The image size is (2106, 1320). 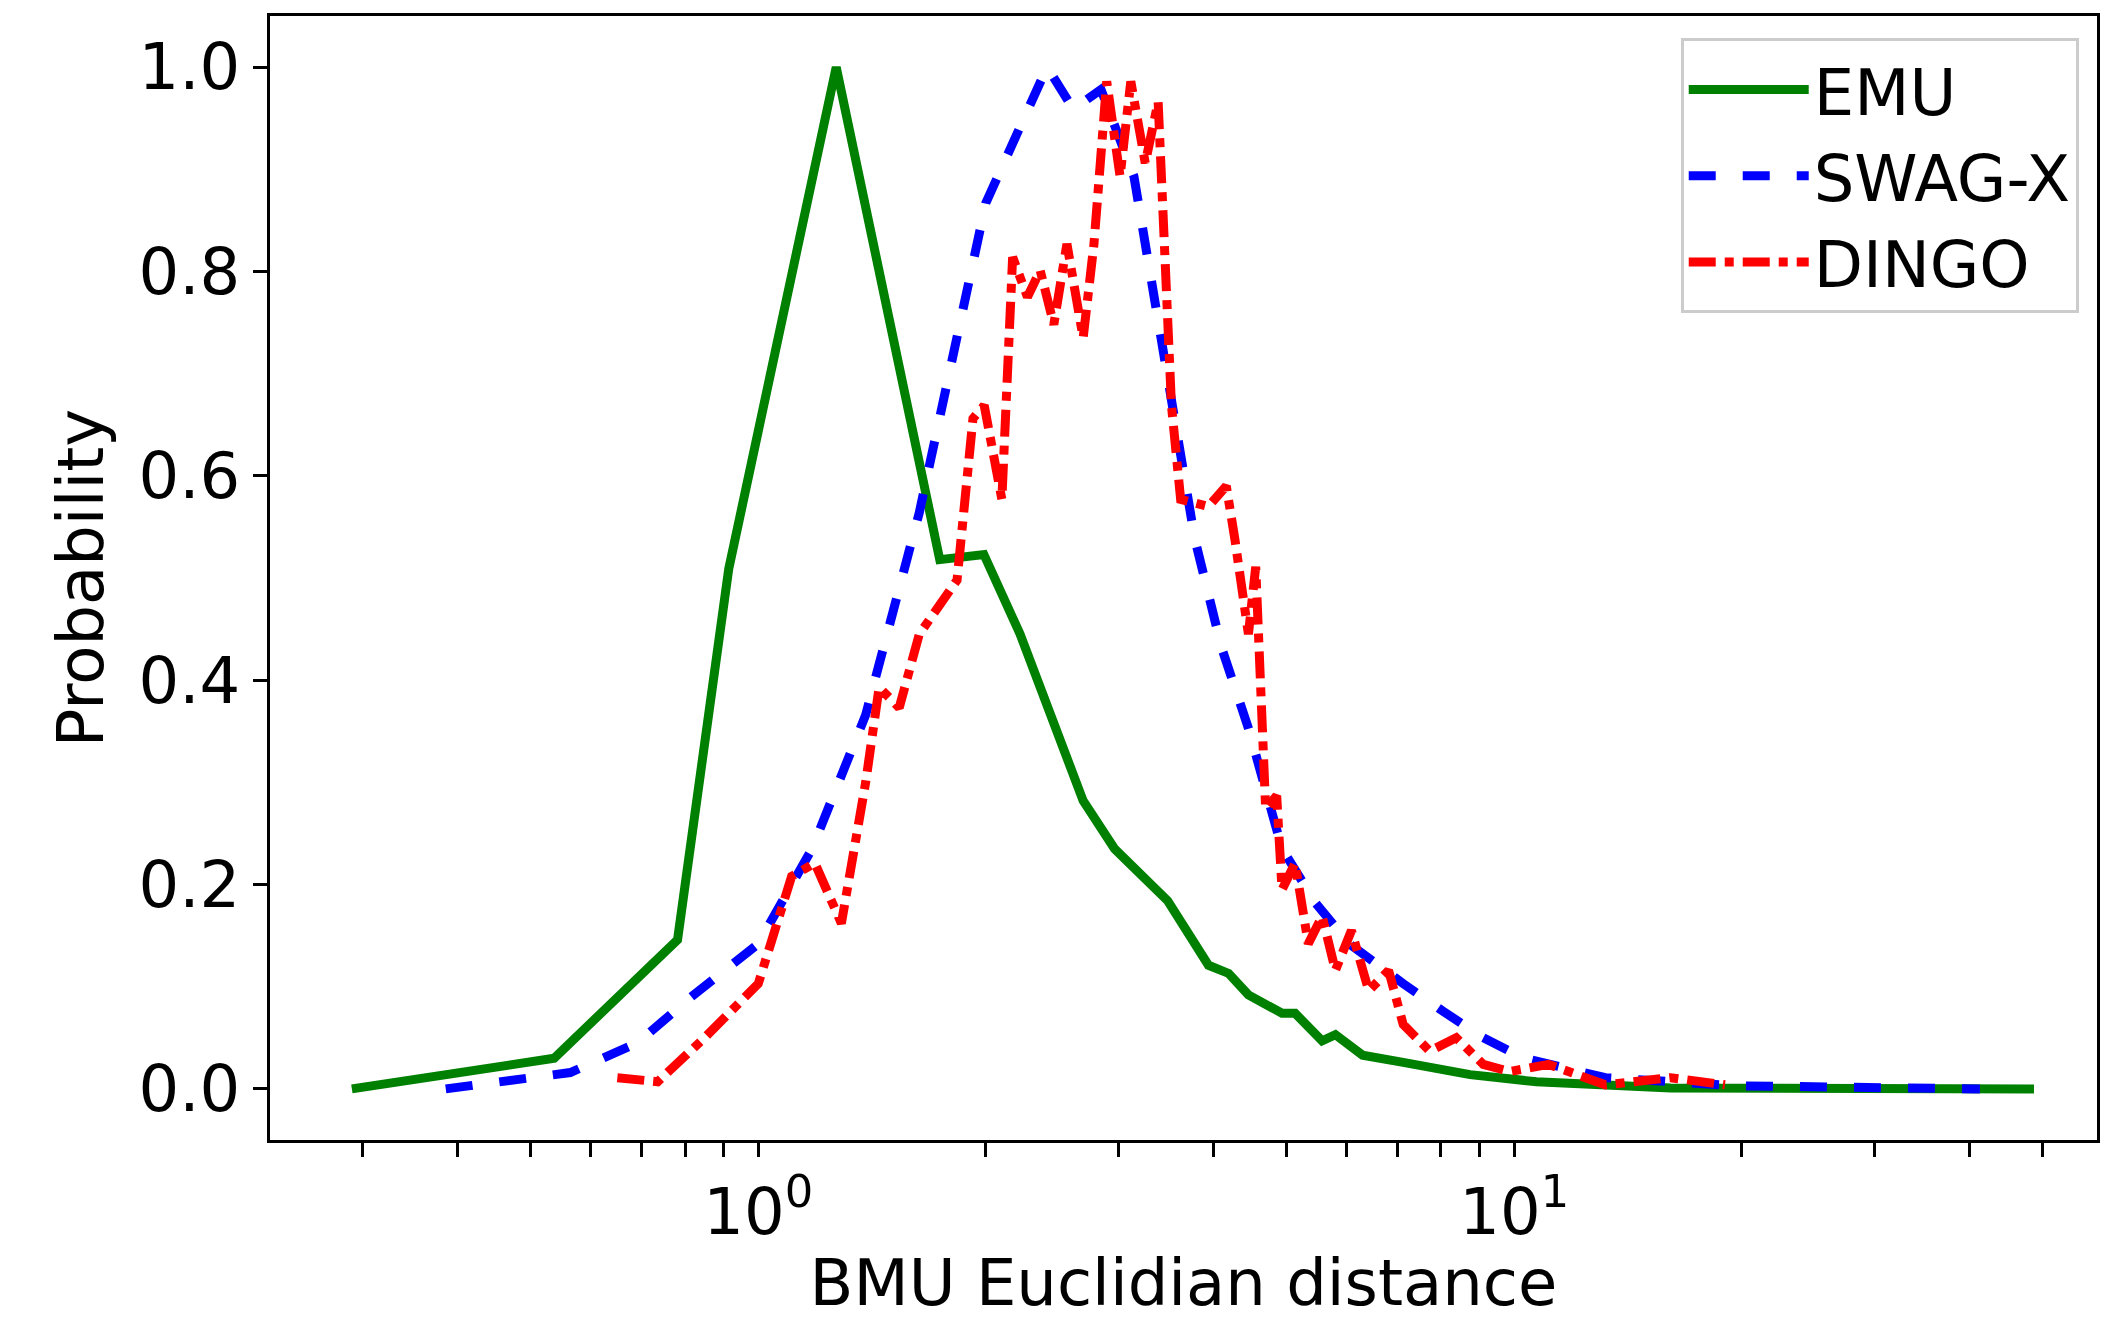 What do you see at coordinates (1921, 264) in the screenshot?
I see `legend-label: DINGO` at bounding box center [1921, 264].